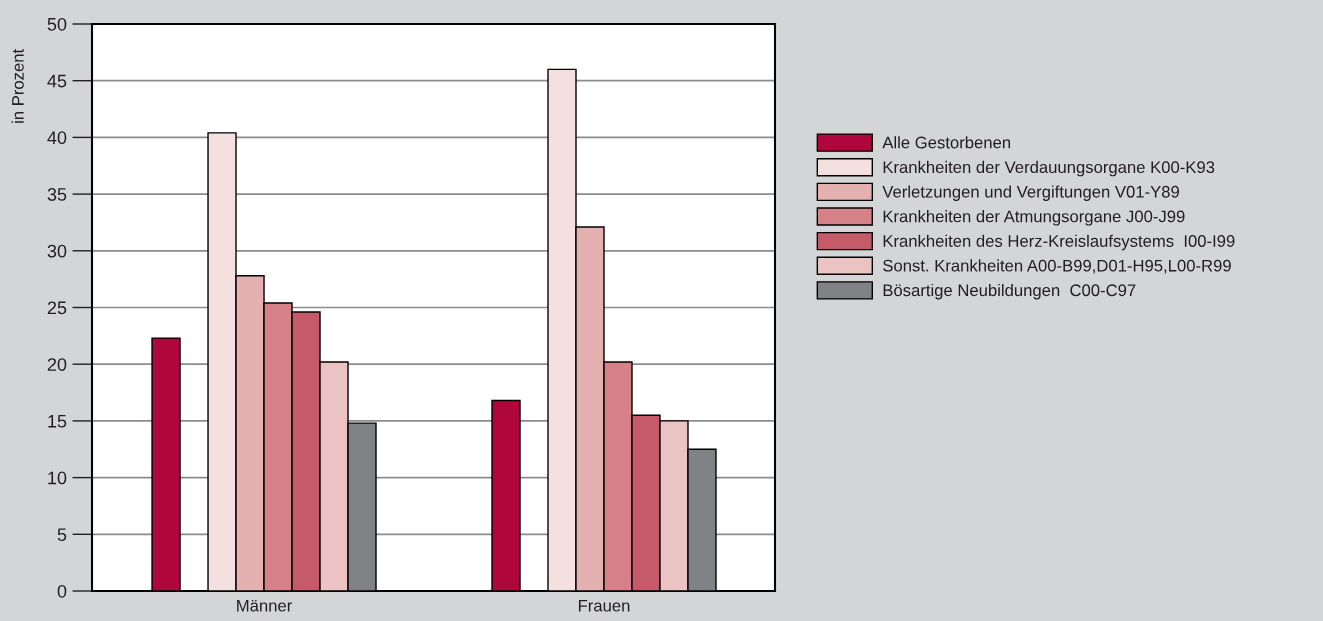 Image resolution: width=1323 pixels, height=621 pixels. What do you see at coordinates (57, 308) in the screenshot?
I see `y-tick-label: 25` at bounding box center [57, 308].